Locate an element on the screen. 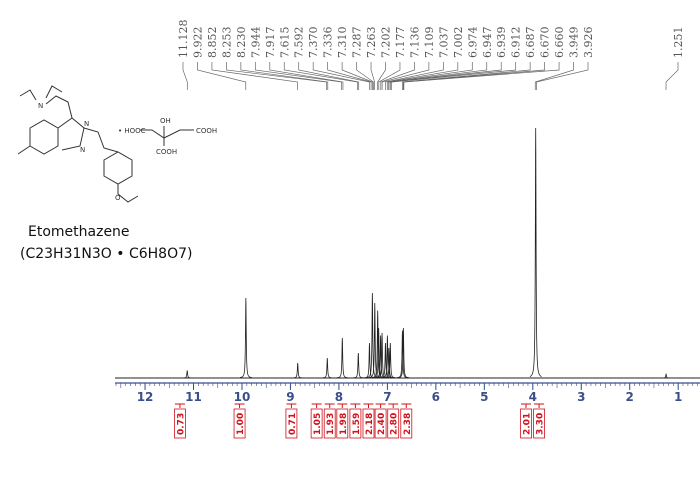  integral-label: 0.71 is located at coordinates (293, 424).